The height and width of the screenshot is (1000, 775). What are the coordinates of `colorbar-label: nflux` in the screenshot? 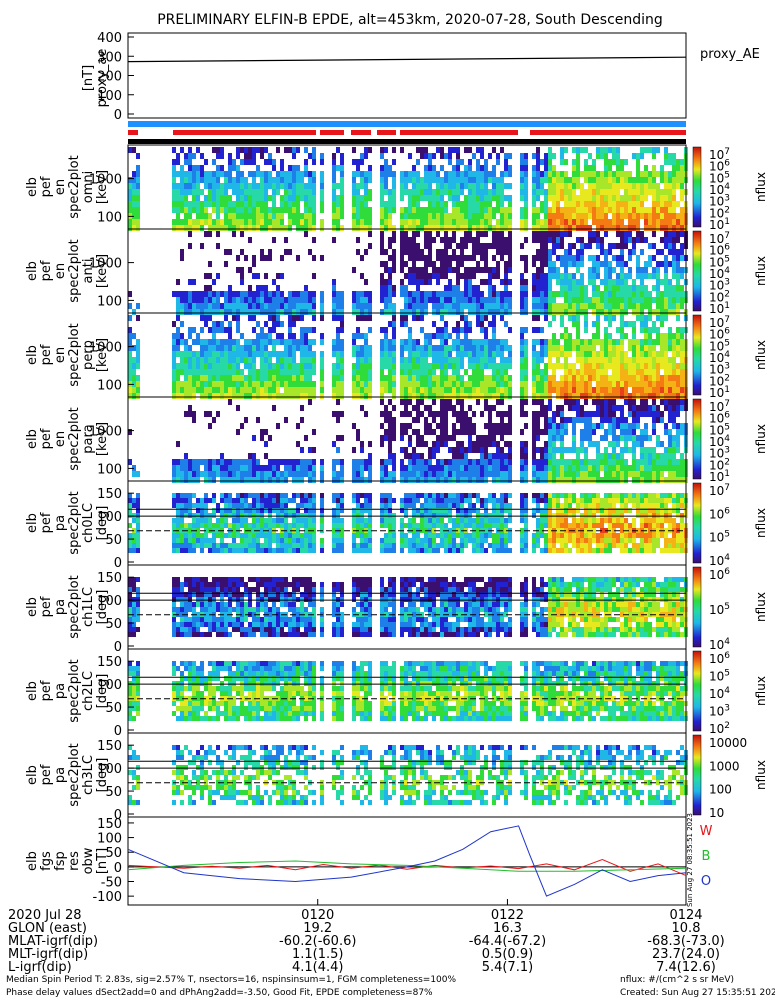 It's located at (761, 439).